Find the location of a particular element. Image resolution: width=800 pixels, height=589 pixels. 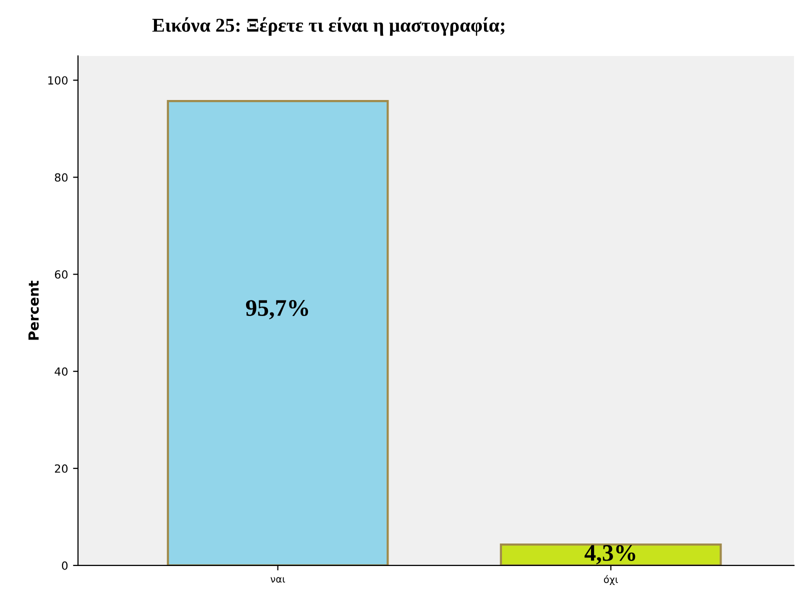

chart-title: Εικόνα 25: Ξέρετε τι είναι η μαστογραφία; is located at coordinates (328, 26).